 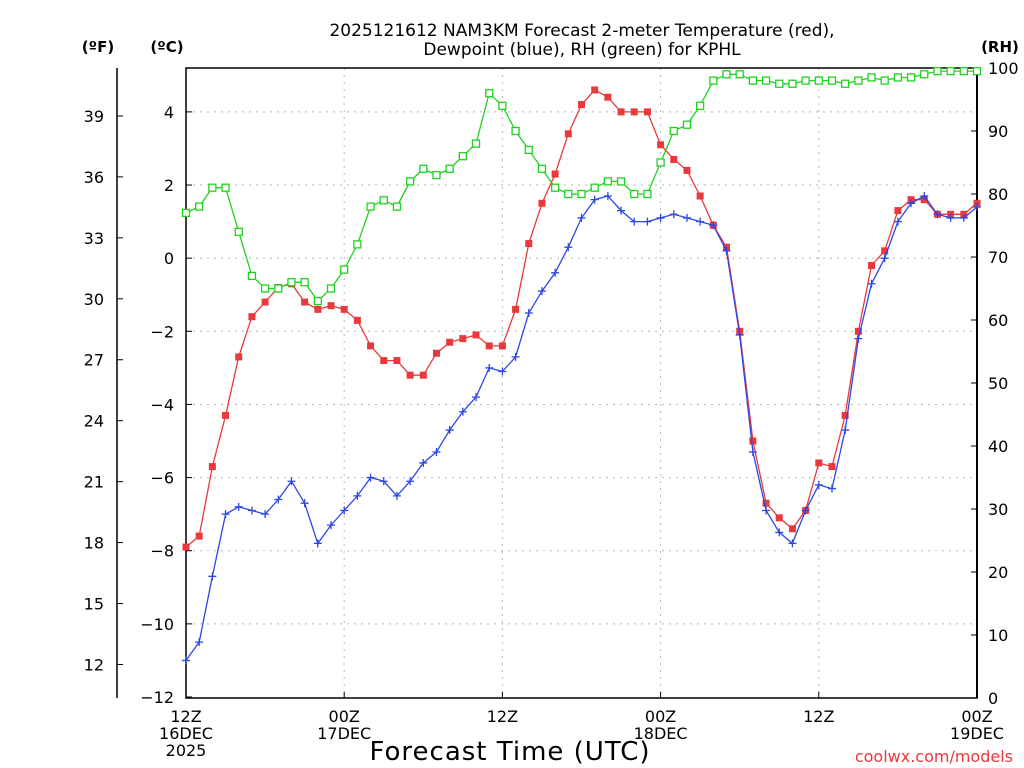 I want to click on fahrenheit-tick-label: 21, so click(x=94, y=482).